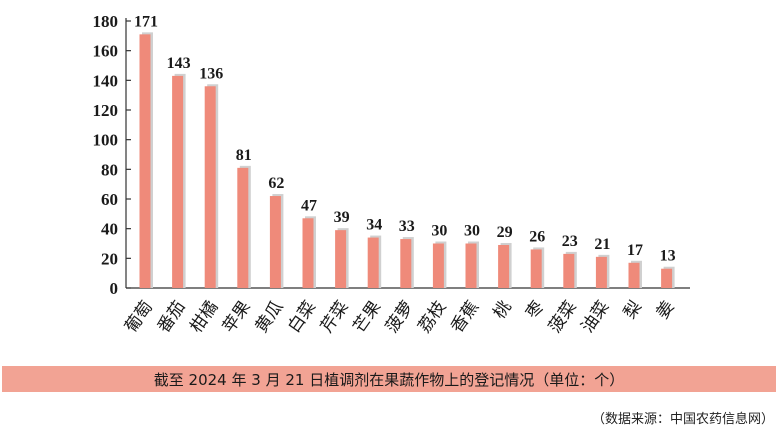  What do you see at coordinates (302, 316) in the screenshot?
I see `x-tick-label: 白菜` at bounding box center [302, 316].